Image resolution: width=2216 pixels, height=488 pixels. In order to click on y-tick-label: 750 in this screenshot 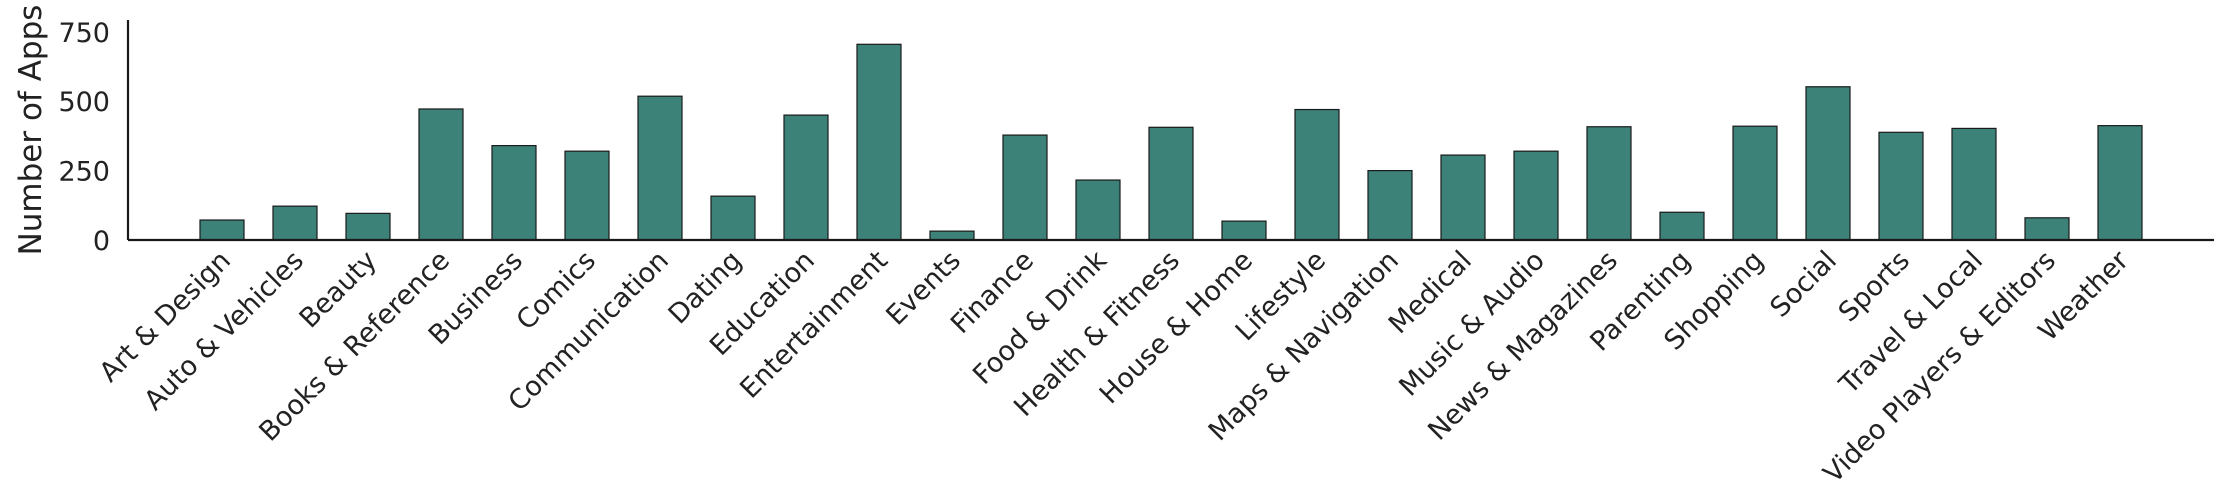, I will do `click(84, 33)`.